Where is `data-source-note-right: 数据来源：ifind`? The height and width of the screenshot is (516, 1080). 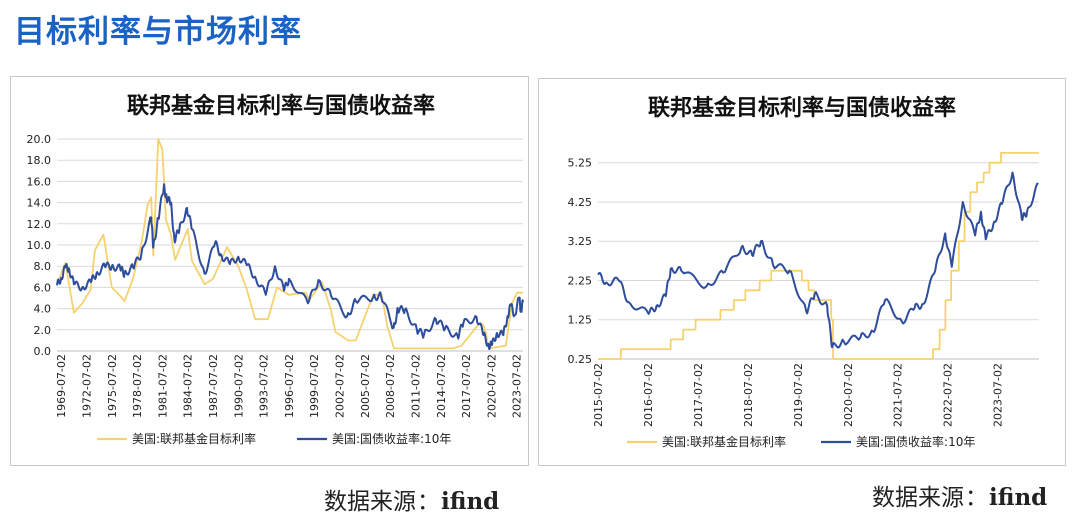 data-source-note-right: 数据来源：ifind is located at coordinates (959, 495).